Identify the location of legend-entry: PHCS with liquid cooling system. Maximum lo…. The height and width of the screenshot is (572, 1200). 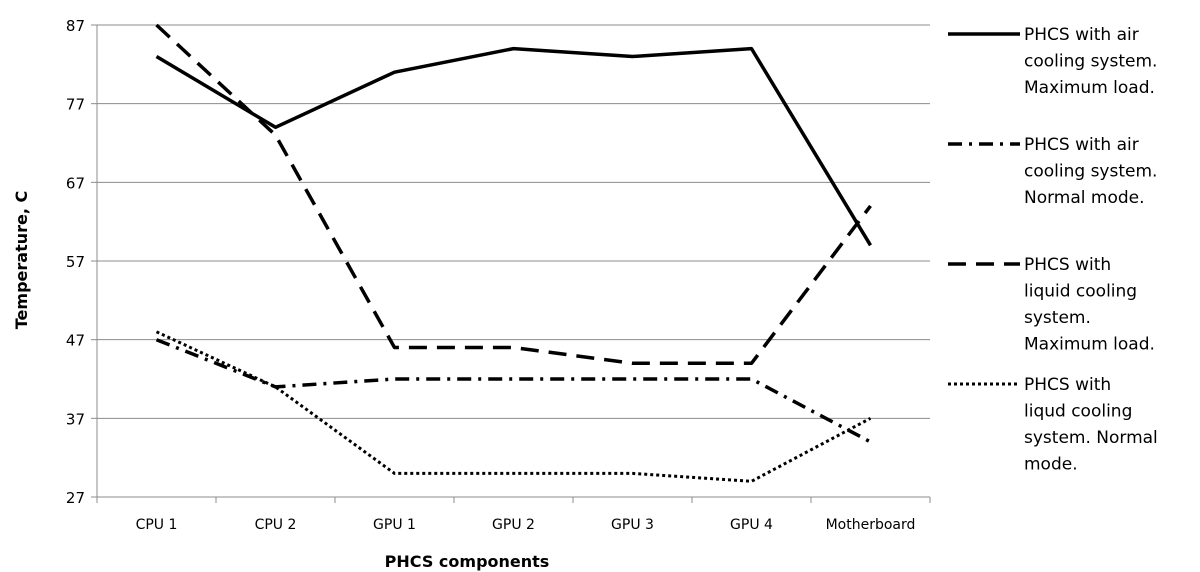
(1051, 305).